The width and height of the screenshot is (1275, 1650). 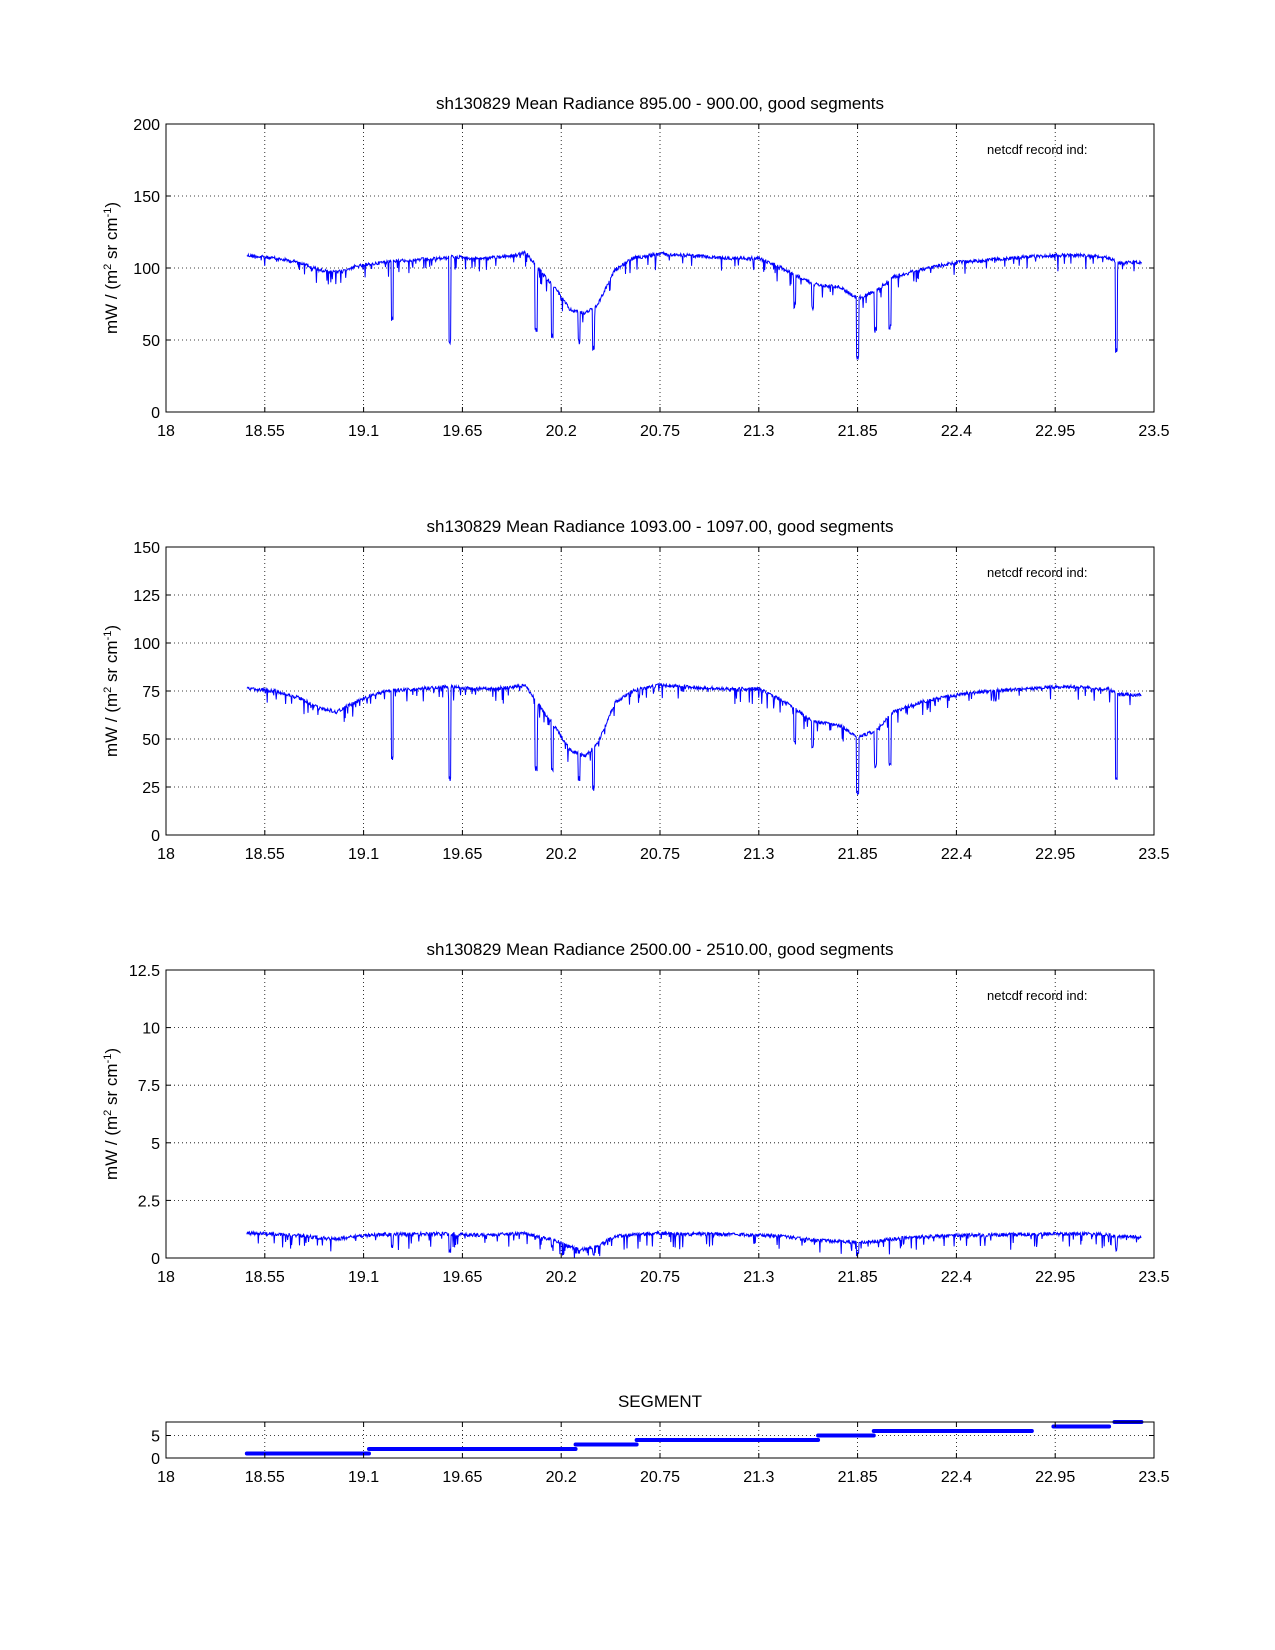 What do you see at coordinates (151, 740) in the screenshot?
I see `panel-2-y-tick-label: 50` at bounding box center [151, 740].